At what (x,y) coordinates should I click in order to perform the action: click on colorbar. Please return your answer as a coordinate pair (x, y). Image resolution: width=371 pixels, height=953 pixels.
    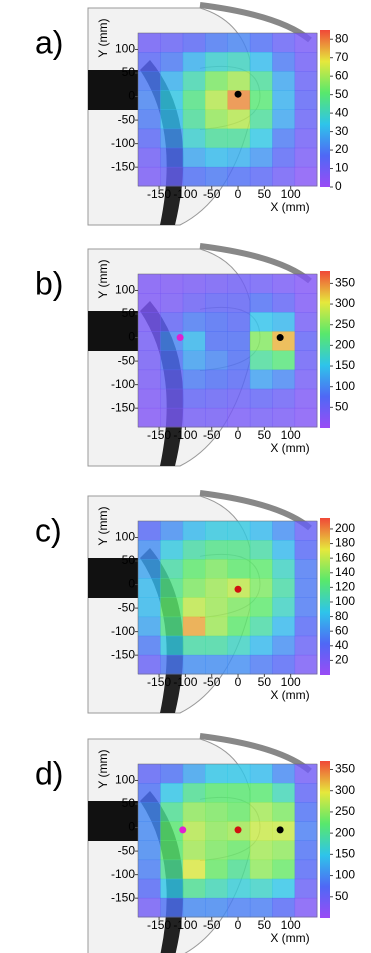
    Looking at the image, I should click on (325, 349).